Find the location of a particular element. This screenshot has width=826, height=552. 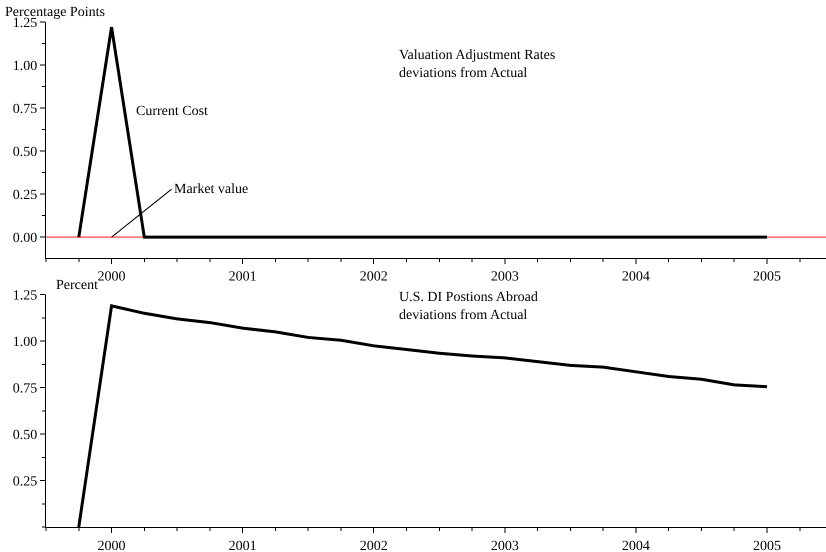

annotation: Market value is located at coordinates (211, 189).